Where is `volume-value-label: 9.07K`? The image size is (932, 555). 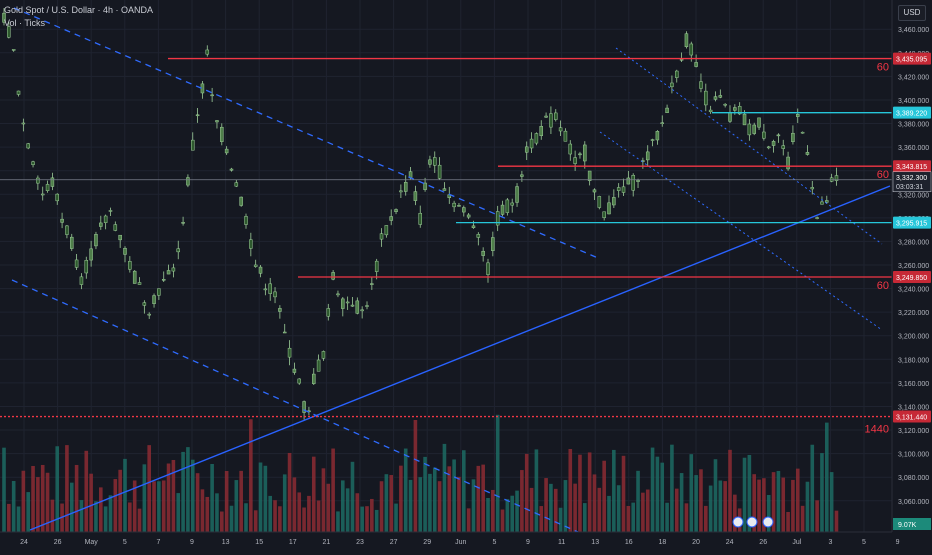
volume-value-label: 9.07K is located at coordinates (907, 525).